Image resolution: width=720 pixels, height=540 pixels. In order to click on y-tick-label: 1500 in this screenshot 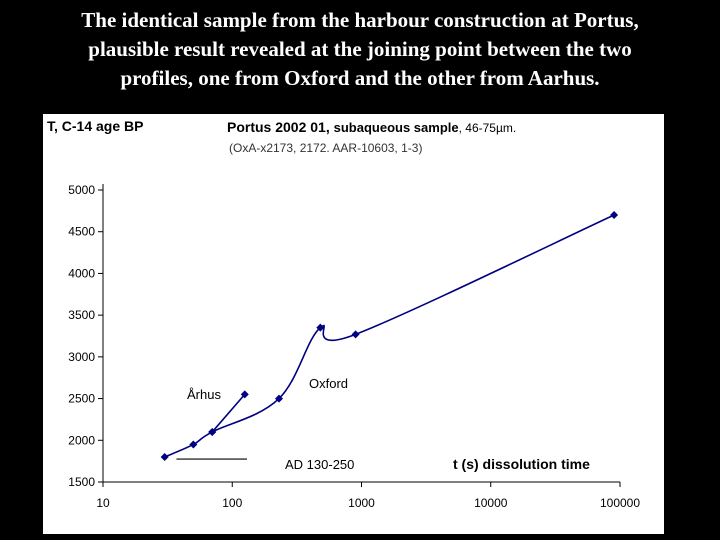, I will do `click(81, 482)`.